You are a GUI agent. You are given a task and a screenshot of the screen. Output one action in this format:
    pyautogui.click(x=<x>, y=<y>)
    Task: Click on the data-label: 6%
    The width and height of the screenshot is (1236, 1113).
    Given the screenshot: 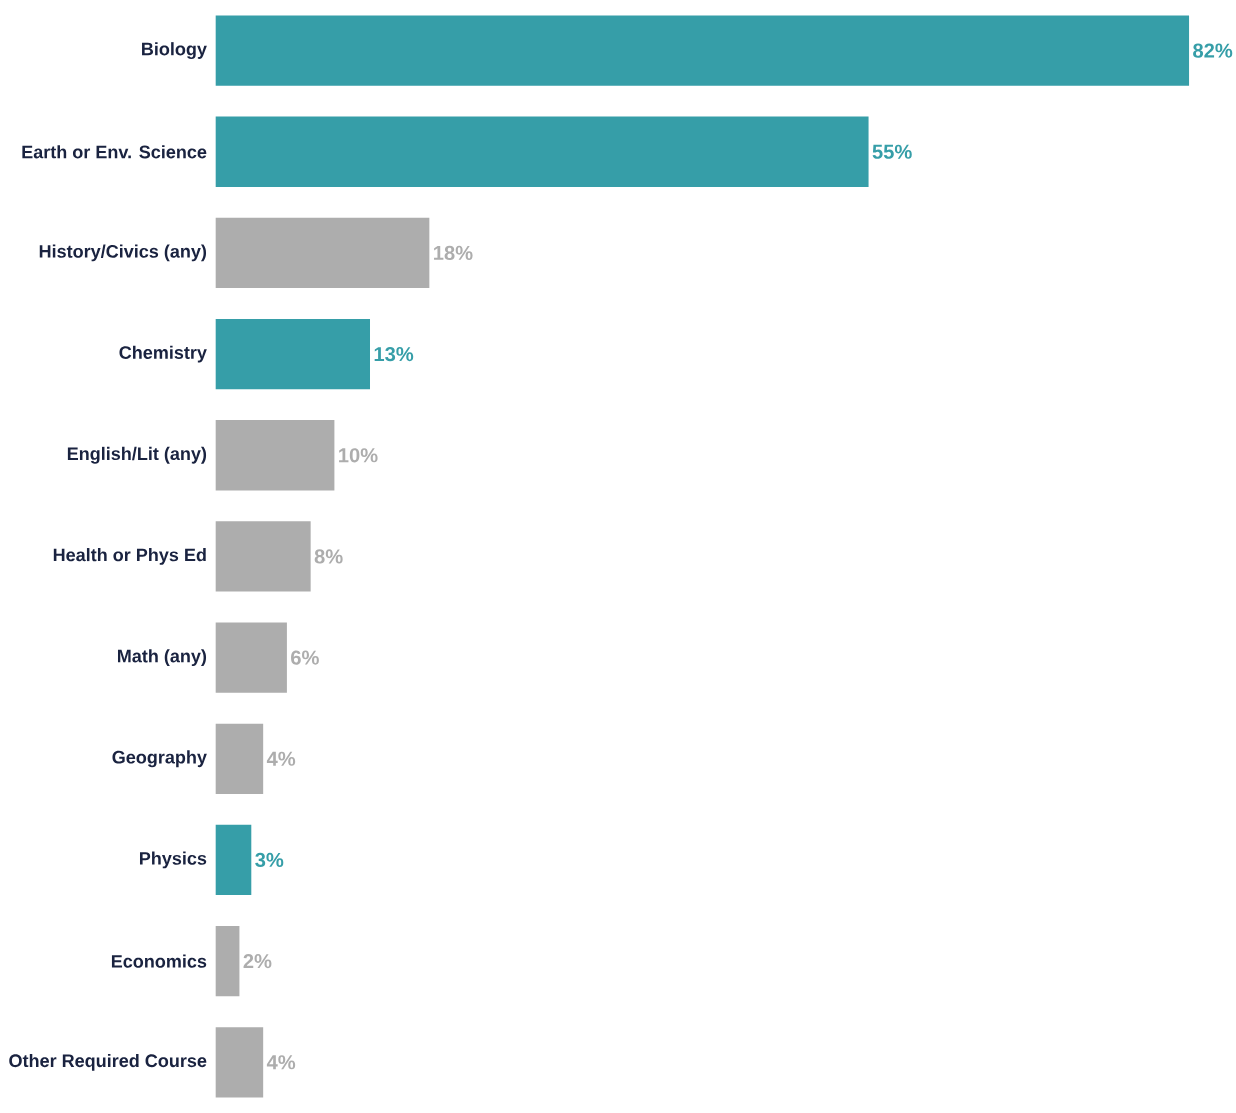 What is the action you would take?
    pyautogui.click(x=305, y=657)
    